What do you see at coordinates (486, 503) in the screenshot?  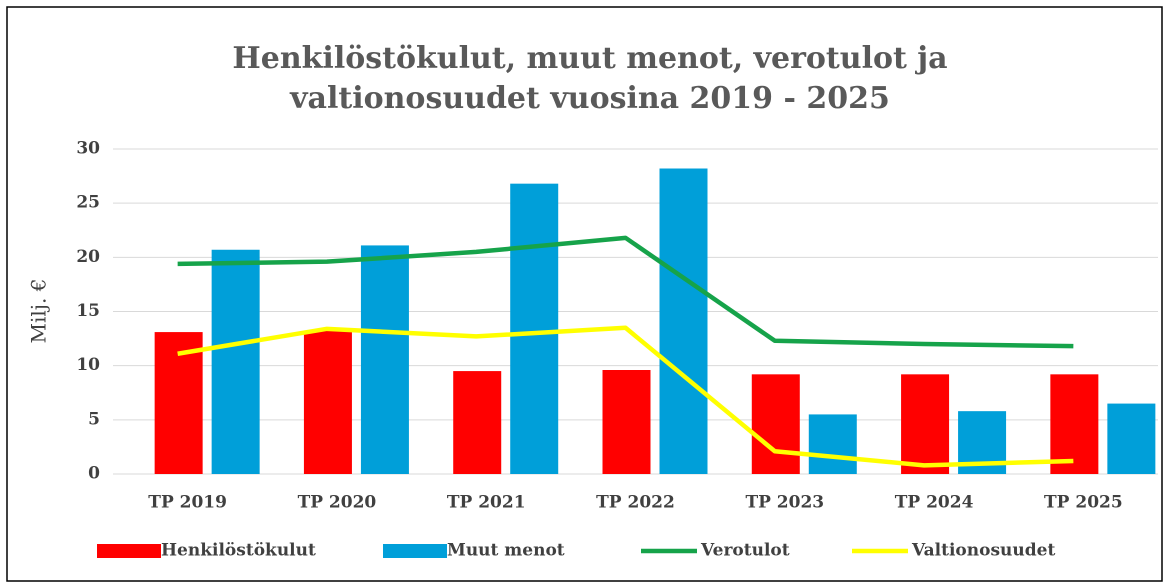 I see `x-tick-label: TP 2021` at bounding box center [486, 503].